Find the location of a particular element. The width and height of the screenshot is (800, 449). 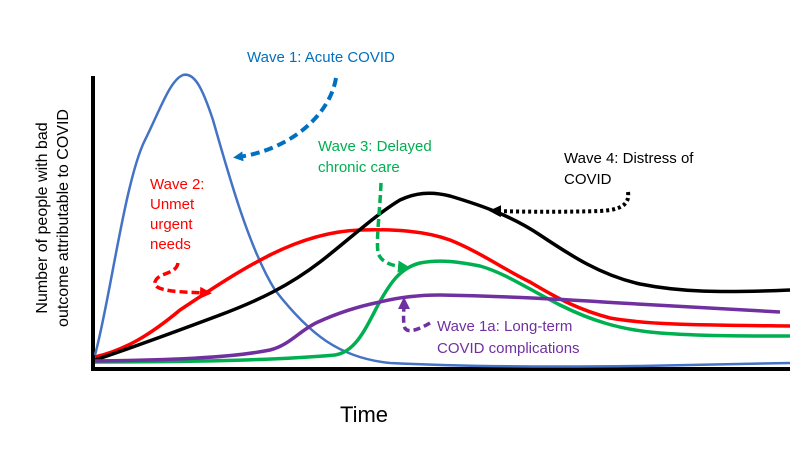

wave2-label-line3: urgent is located at coordinates (171, 224).